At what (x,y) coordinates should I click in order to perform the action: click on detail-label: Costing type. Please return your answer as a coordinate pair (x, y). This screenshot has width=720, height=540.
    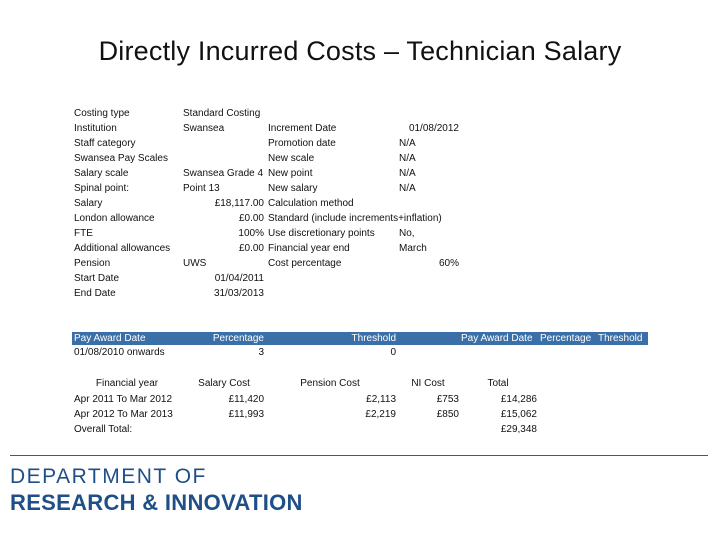
    Looking at the image, I should click on (102, 113).